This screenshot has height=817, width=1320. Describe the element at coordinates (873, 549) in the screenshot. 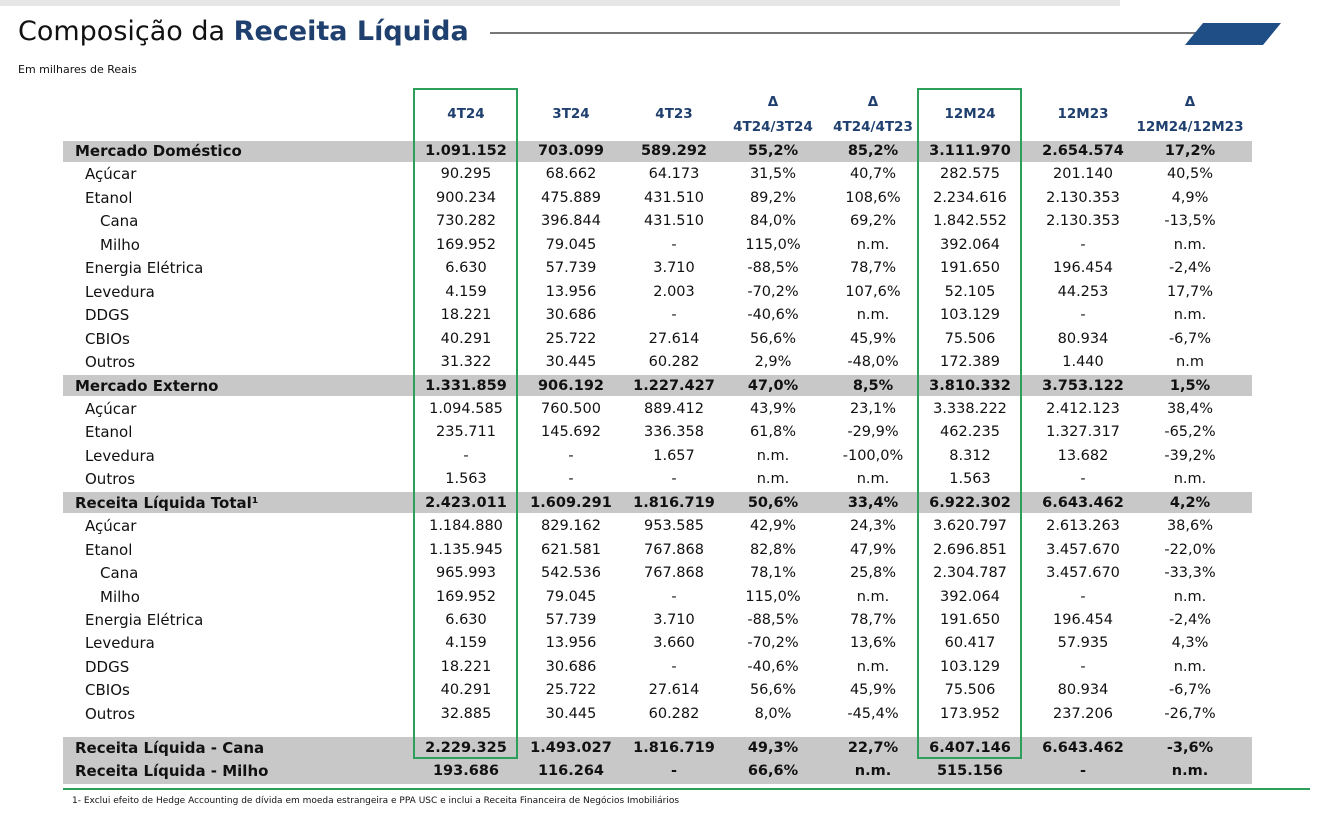

I see `cell: 47,9%` at that location.